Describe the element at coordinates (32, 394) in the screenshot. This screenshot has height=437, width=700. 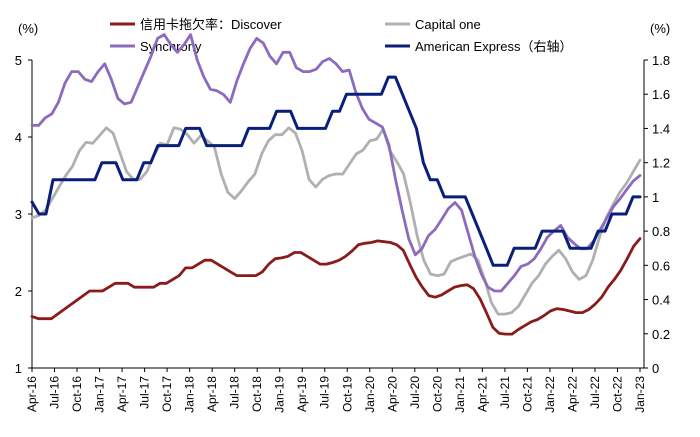
I see `x-tick-label: Apr-16` at that location.